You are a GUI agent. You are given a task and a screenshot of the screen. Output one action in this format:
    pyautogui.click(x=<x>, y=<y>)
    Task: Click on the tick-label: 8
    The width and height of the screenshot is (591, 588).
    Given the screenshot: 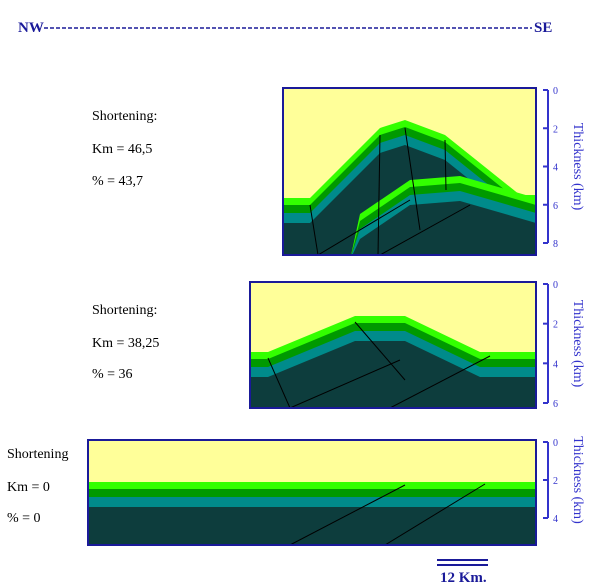 What is the action you would take?
    pyautogui.click(x=555, y=244)
    